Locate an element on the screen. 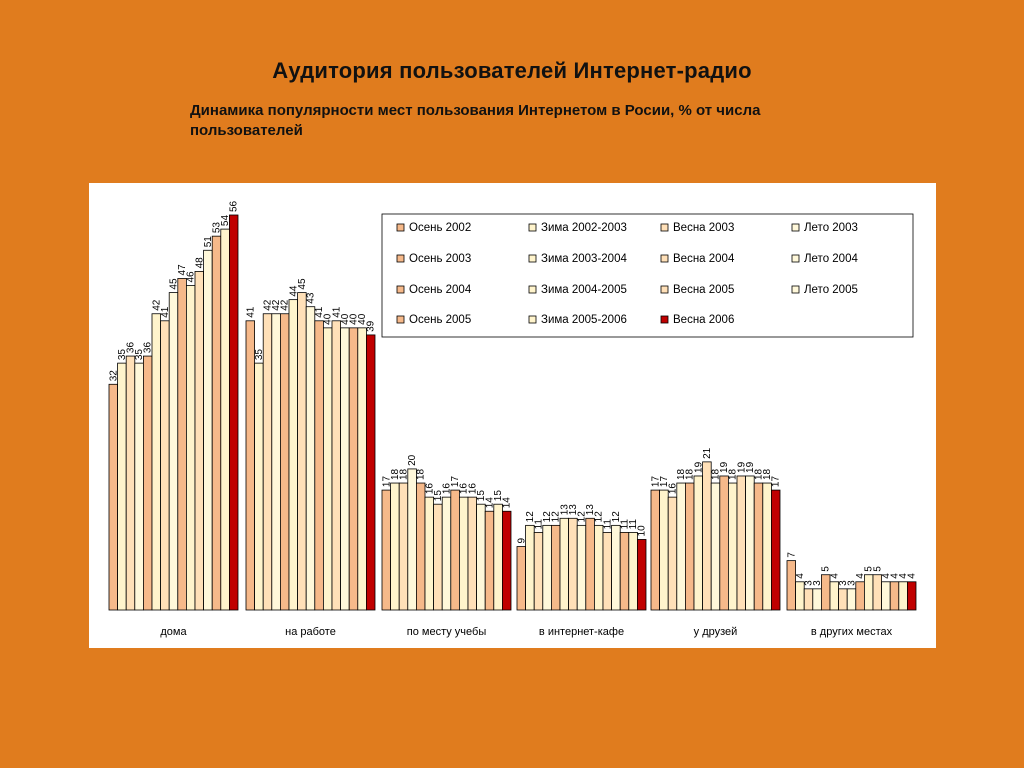  legend-label: Лето 2003 is located at coordinates (831, 228).